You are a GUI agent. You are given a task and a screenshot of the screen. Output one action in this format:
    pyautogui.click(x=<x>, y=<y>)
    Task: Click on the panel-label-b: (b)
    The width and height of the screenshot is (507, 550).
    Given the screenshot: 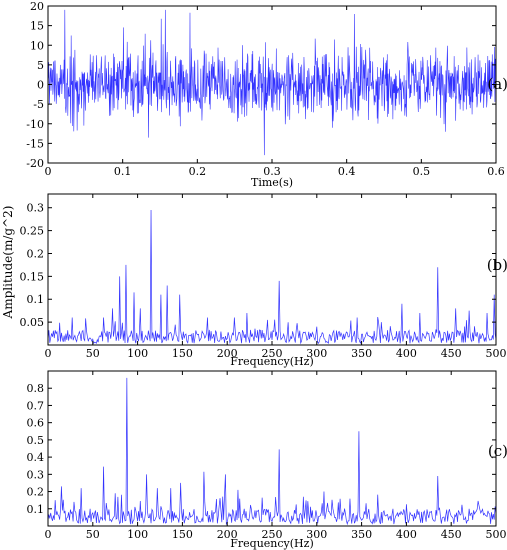 What is the action you would take?
    pyautogui.click(x=497, y=265)
    